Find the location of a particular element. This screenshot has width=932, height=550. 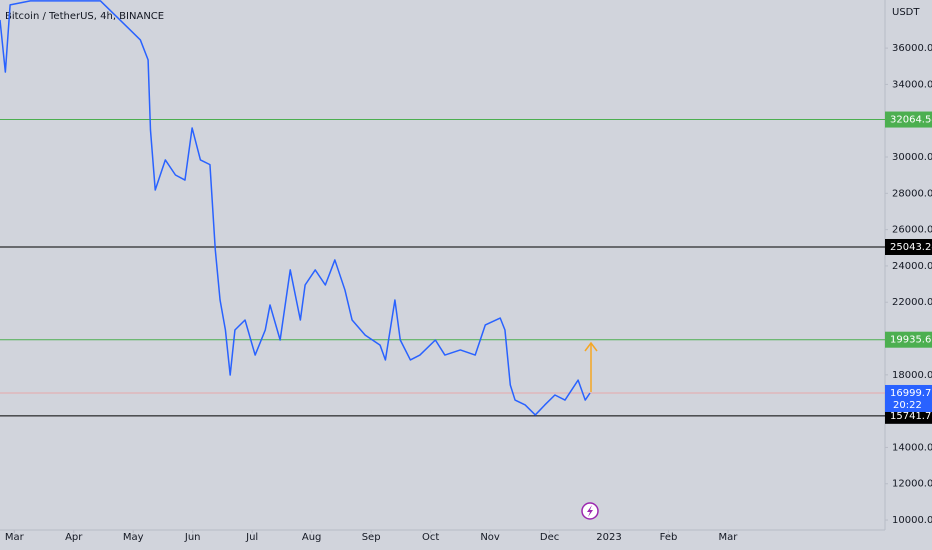

x-tick-label: Jun is located at coordinates (192, 537).